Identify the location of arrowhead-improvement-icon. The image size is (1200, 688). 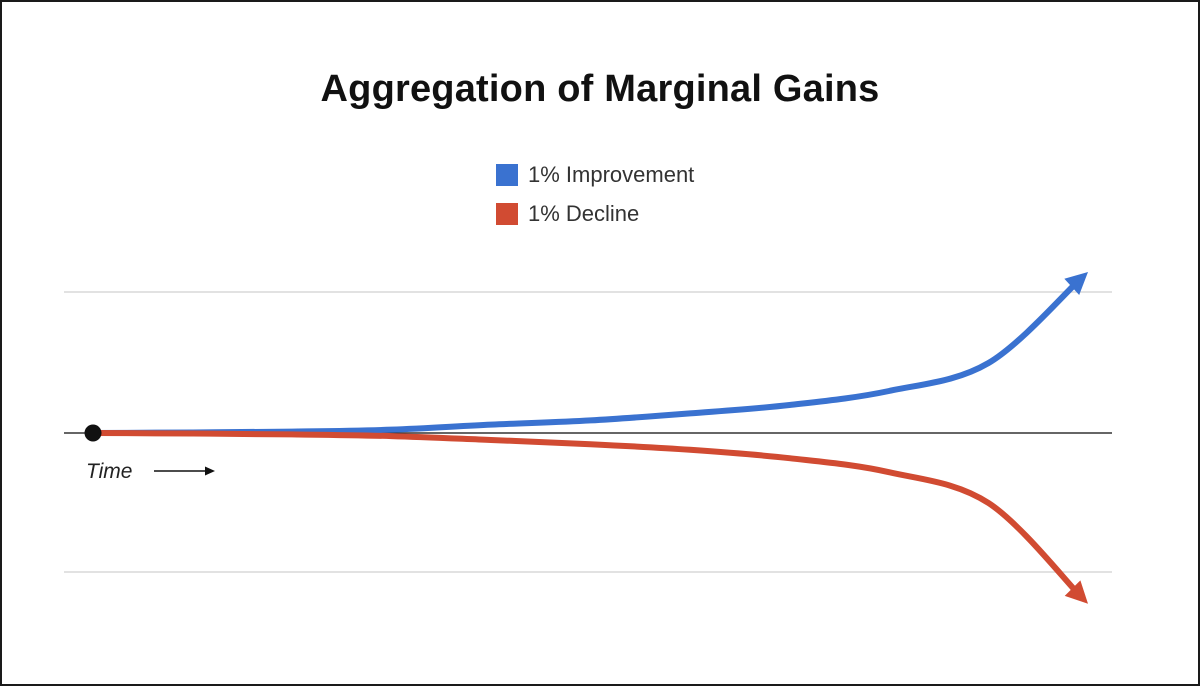
(1076, 283).